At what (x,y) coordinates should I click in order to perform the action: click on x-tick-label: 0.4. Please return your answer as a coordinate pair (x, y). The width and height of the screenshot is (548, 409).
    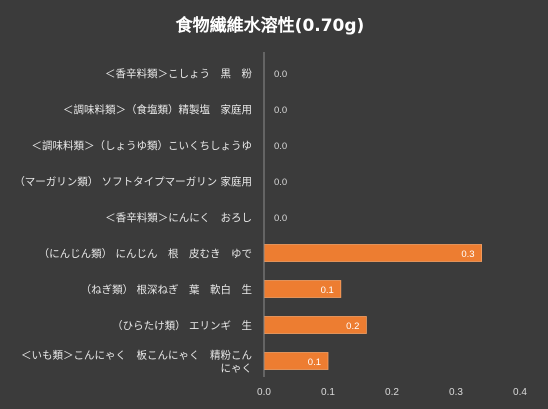
    Looking at the image, I should click on (520, 392).